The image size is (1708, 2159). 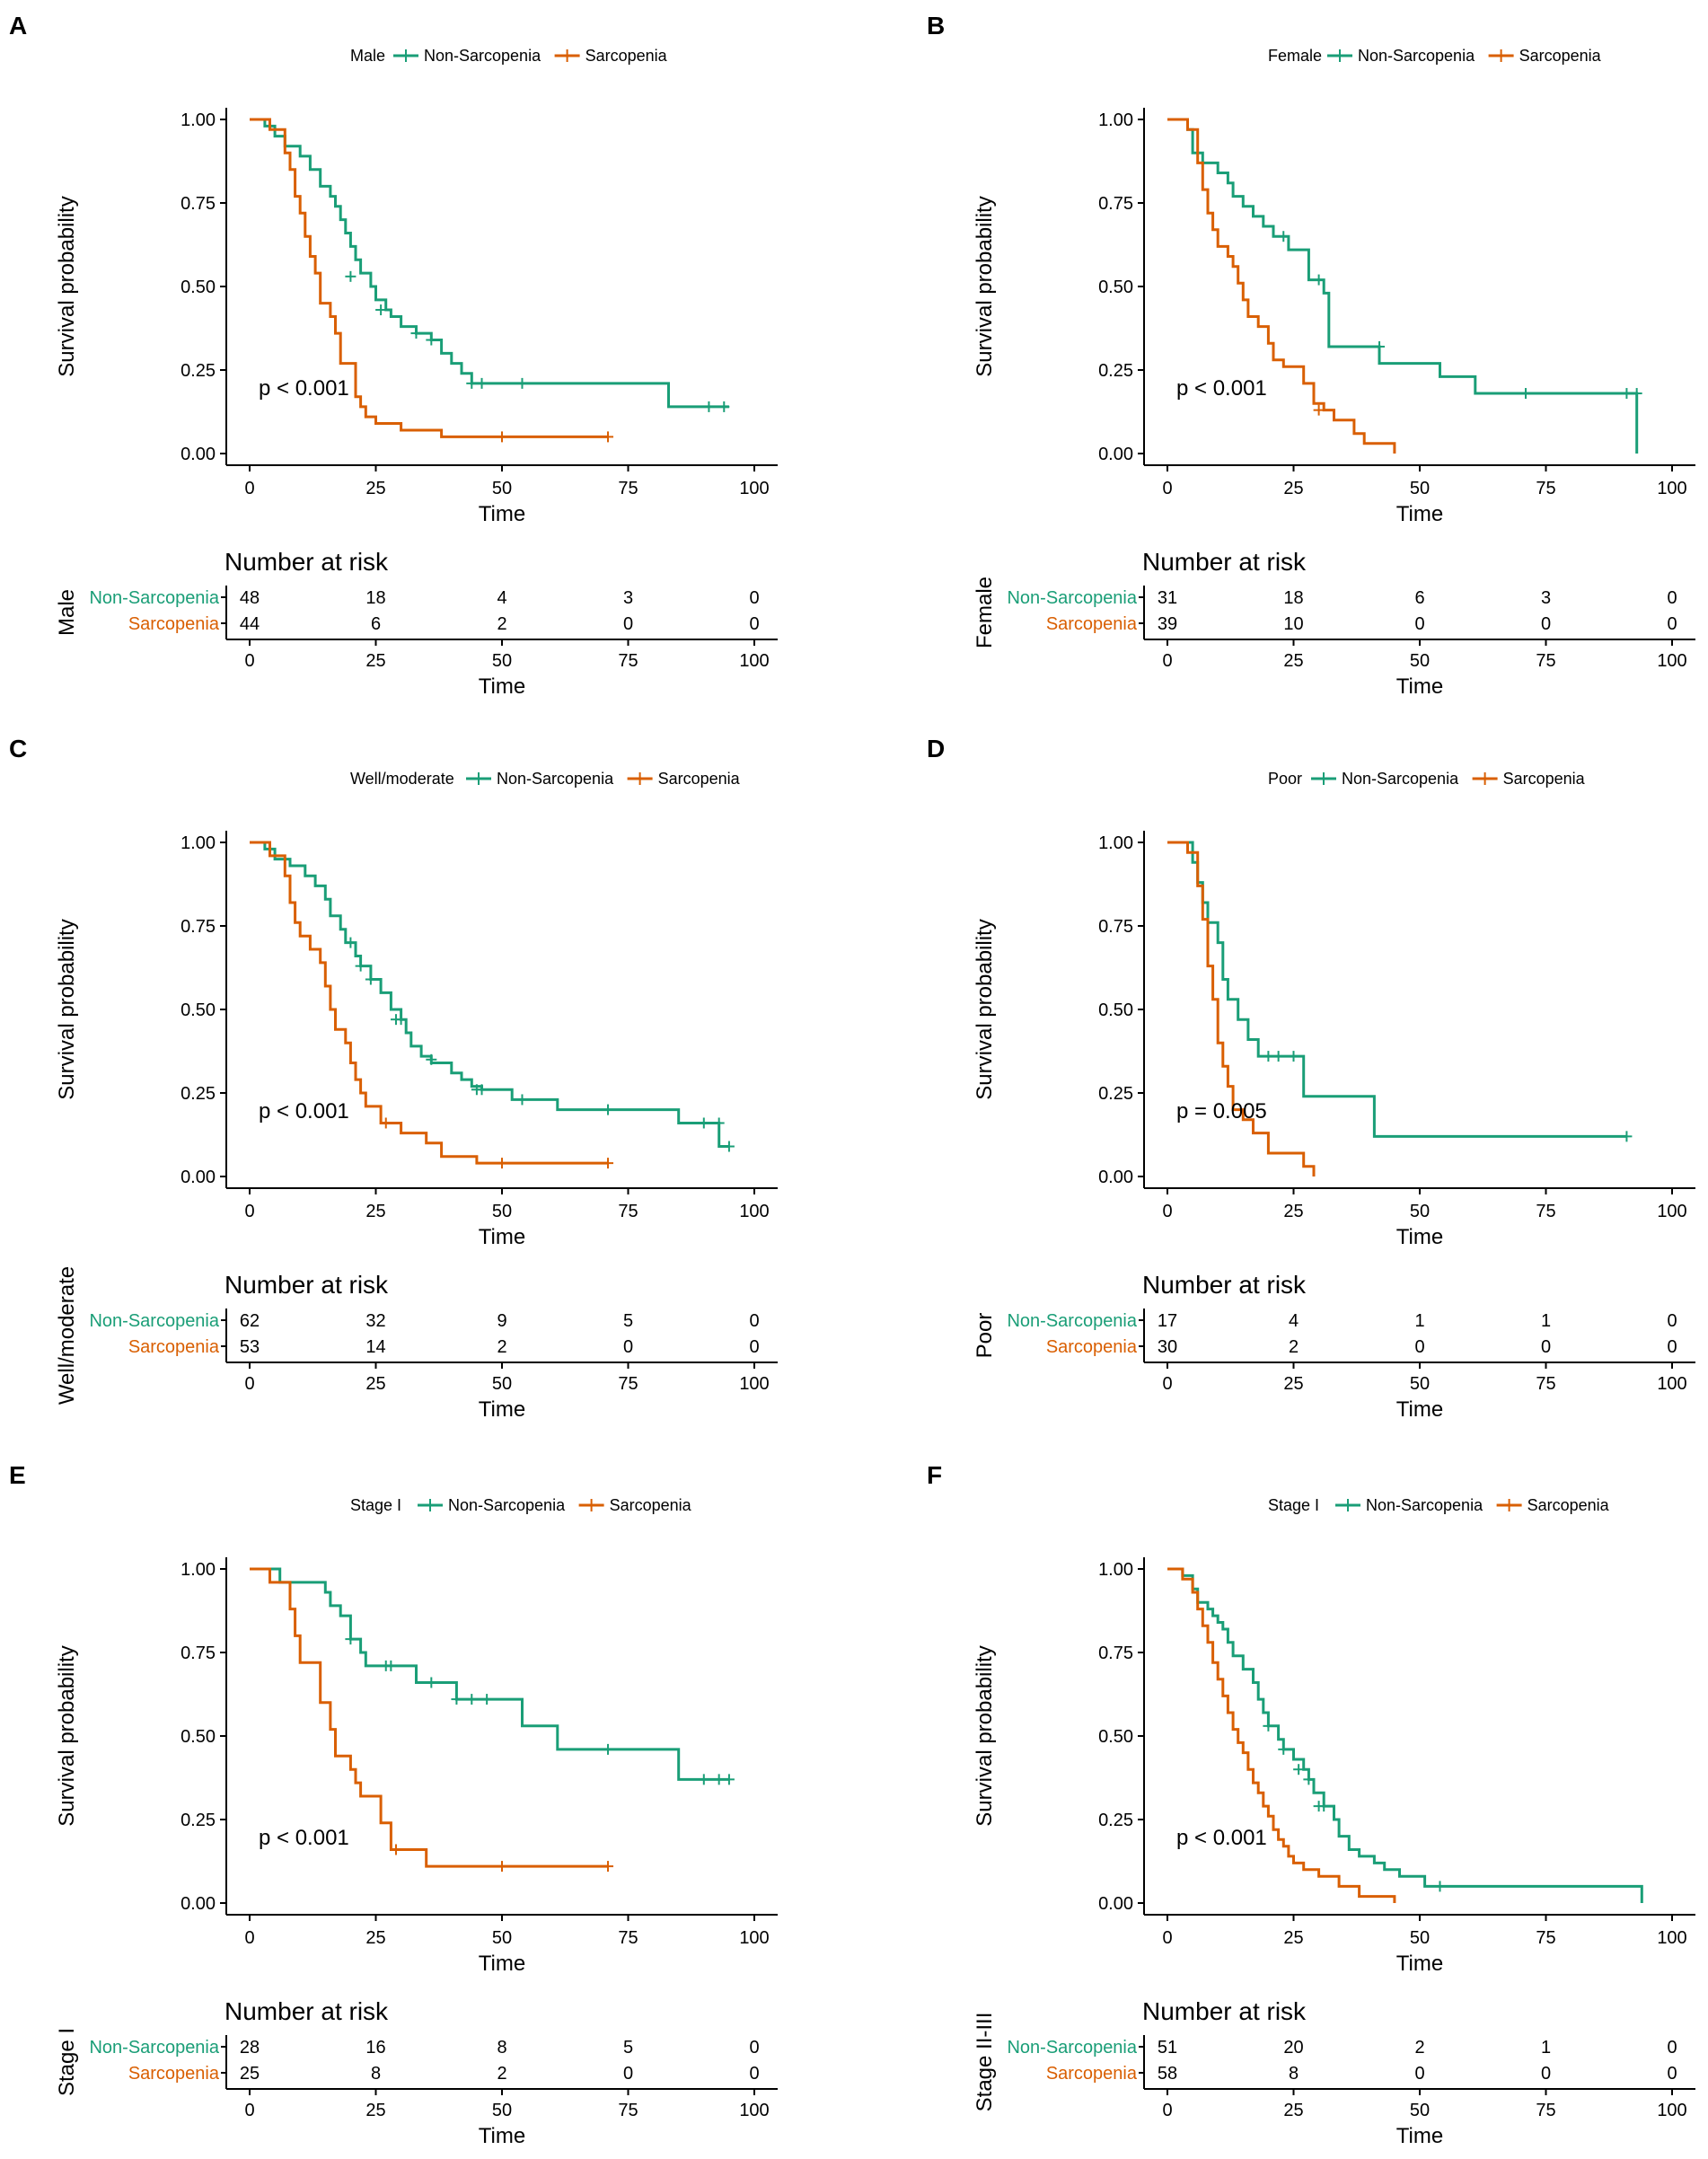 I want to click on strata-label: Female, so click(x=985, y=612).